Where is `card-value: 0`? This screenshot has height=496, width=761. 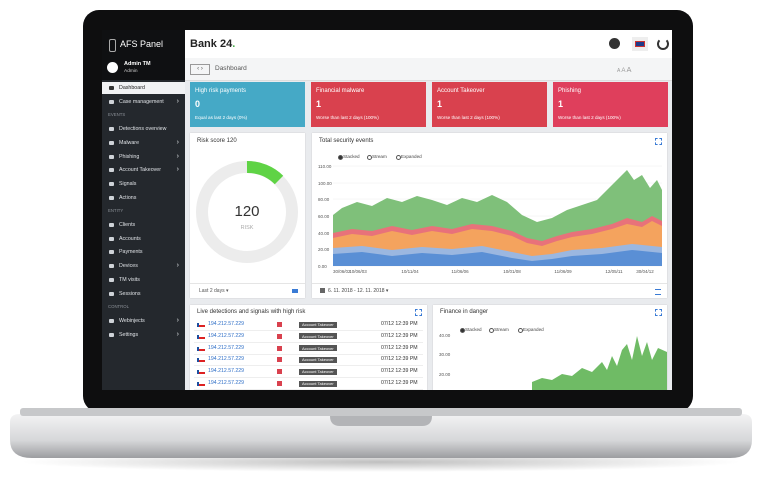 card-value: 0 is located at coordinates (198, 104).